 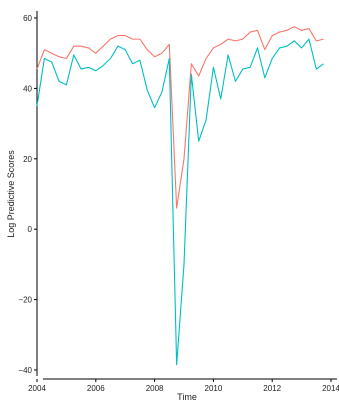 I want to click on x-tick-label: 2008, so click(x=155, y=388).